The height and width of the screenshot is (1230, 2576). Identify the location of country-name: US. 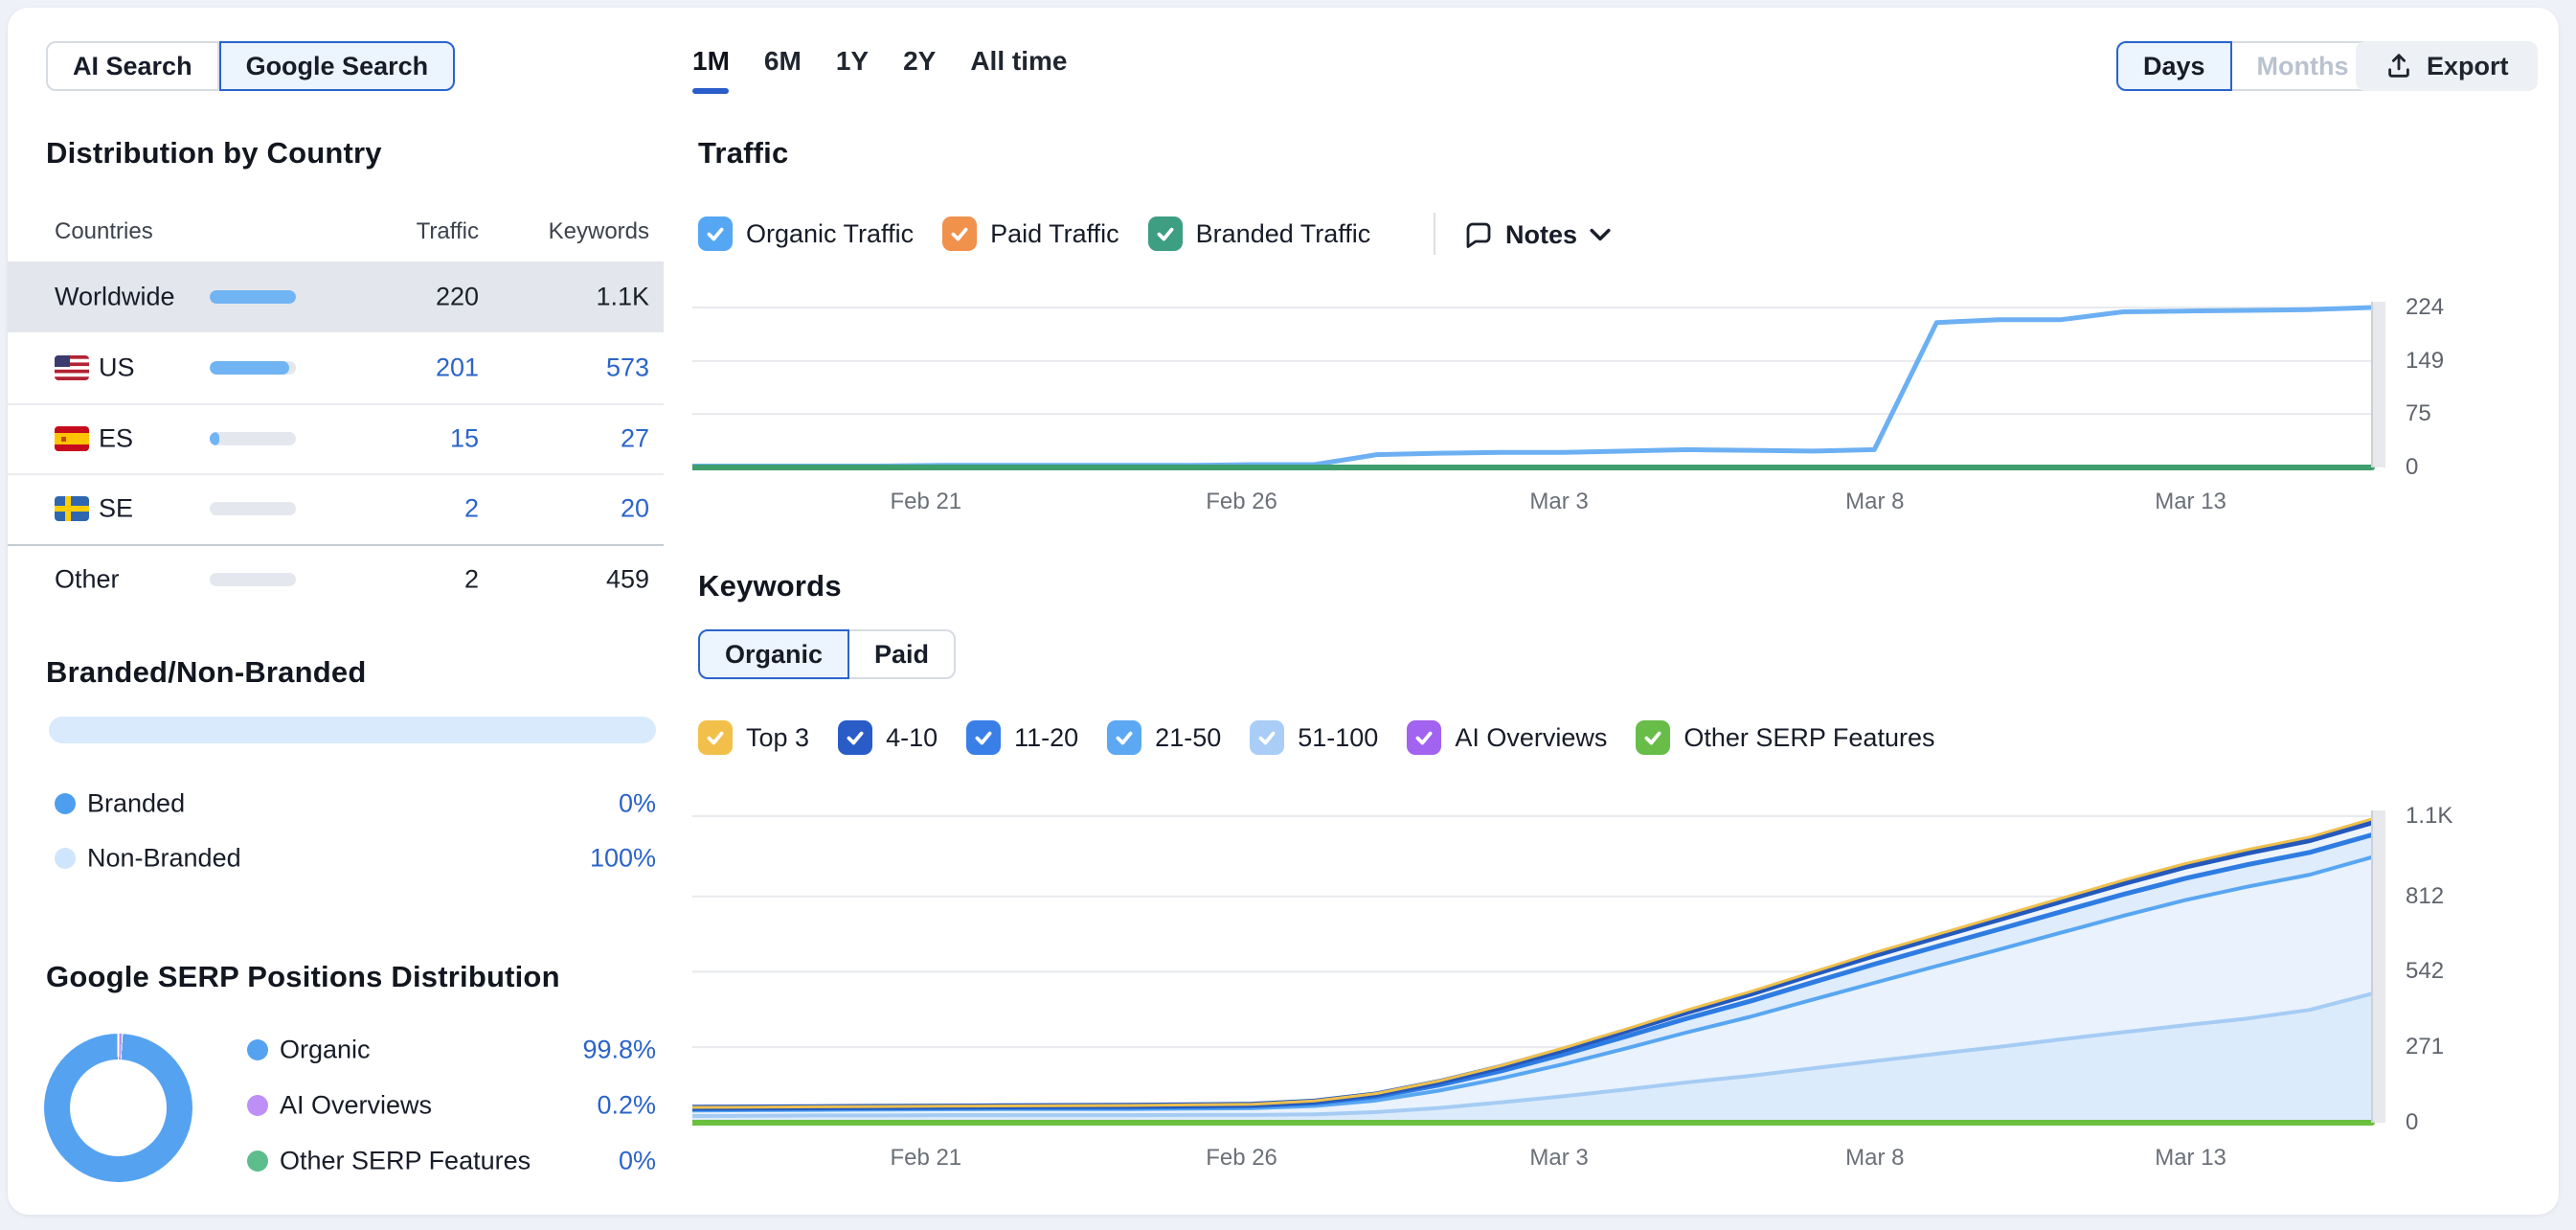
(117, 367).